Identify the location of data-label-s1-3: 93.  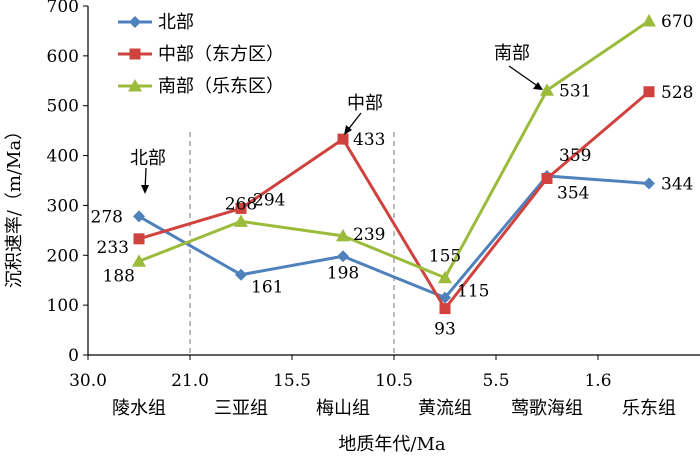
(445, 330).